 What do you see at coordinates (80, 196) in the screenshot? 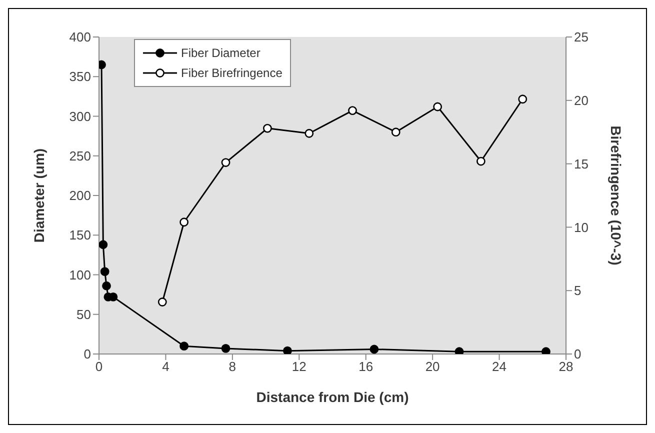
I see `y-tick-label: 200` at bounding box center [80, 196].